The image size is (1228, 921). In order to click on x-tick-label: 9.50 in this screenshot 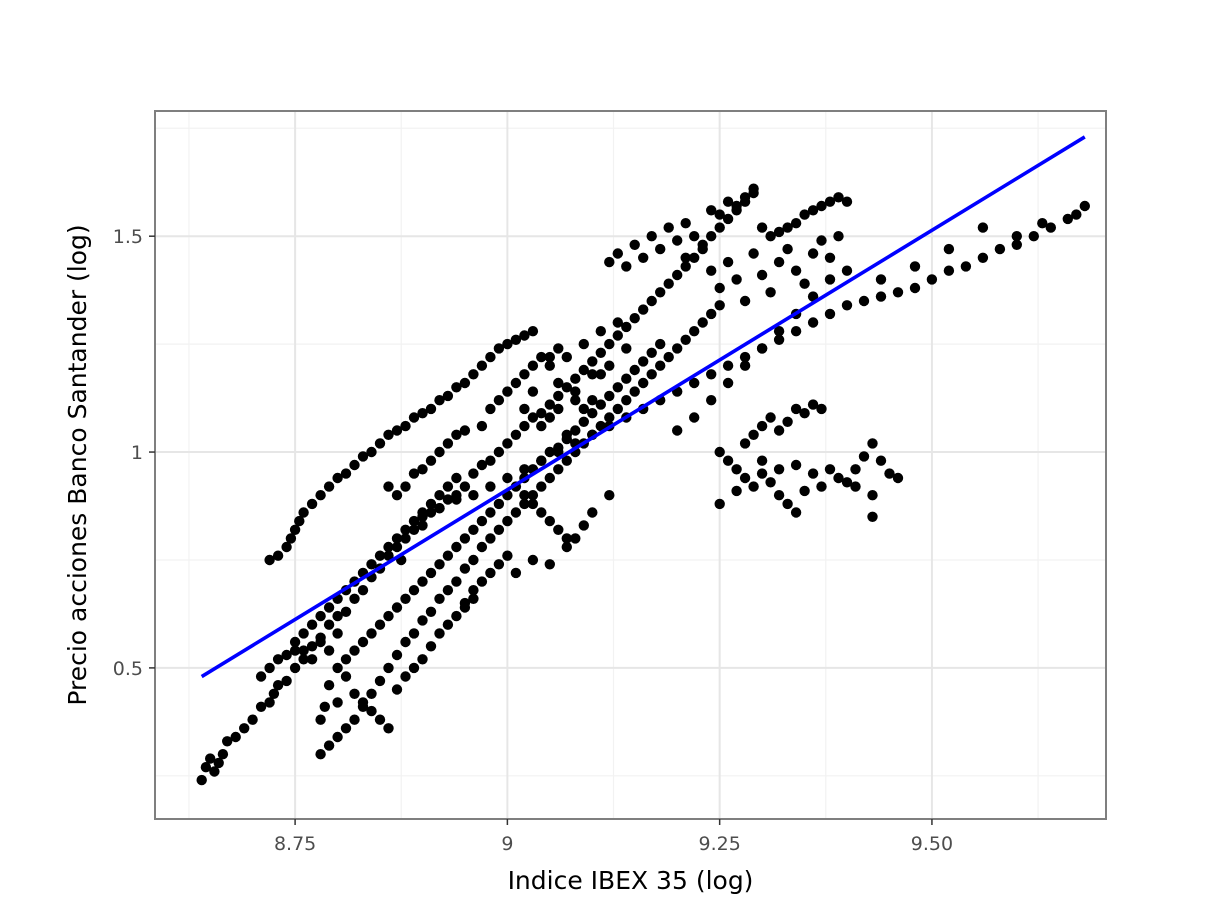, I will do `click(932, 844)`.